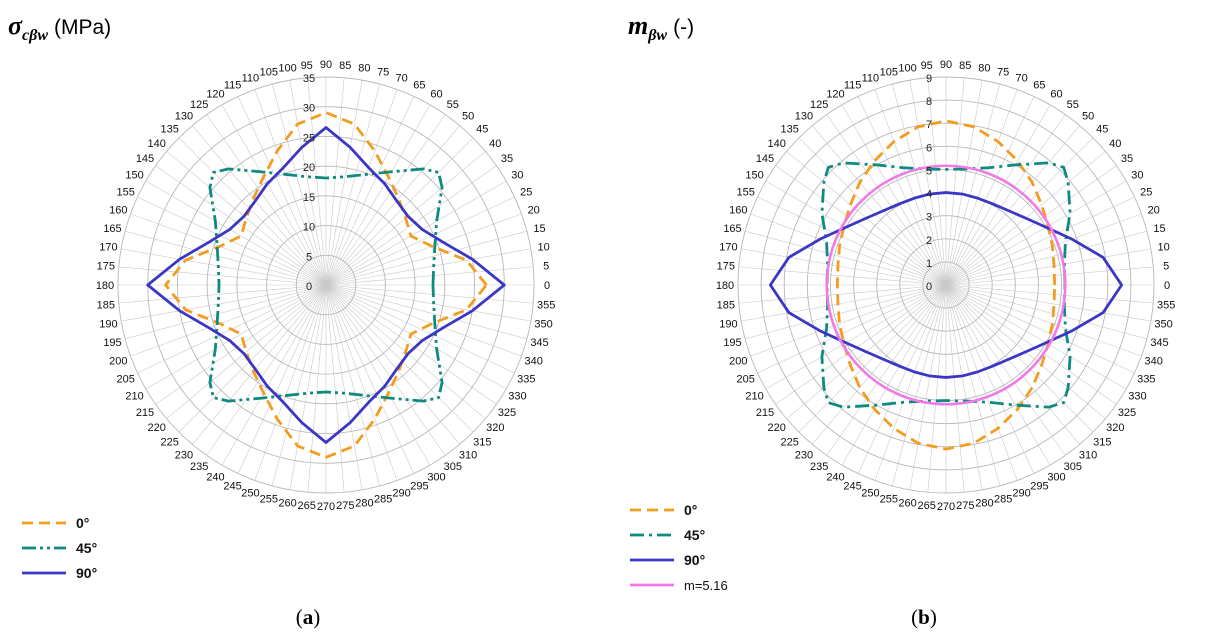 The image size is (1231, 632). I want to click on radial-tick-label: 10, so click(309, 228).